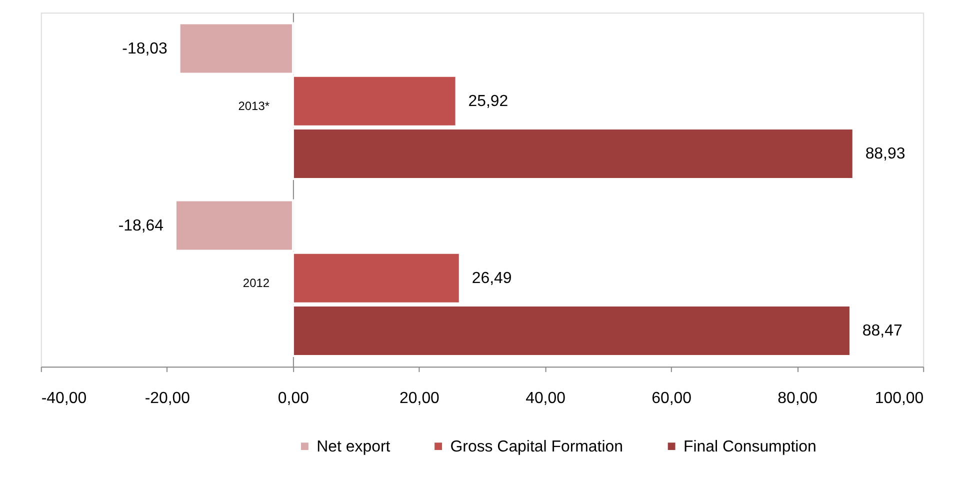  What do you see at coordinates (492, 279) in the screenshot?
I see `data-label: 26,49` at bounding box center [492, 279].